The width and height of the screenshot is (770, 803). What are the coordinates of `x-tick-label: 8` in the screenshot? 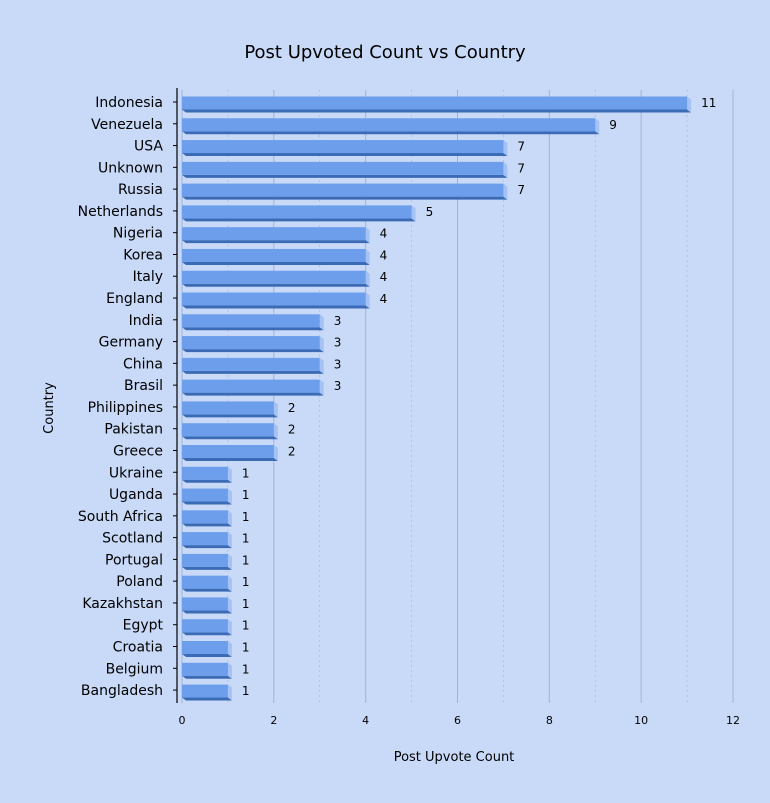 It's located at (549, 720).